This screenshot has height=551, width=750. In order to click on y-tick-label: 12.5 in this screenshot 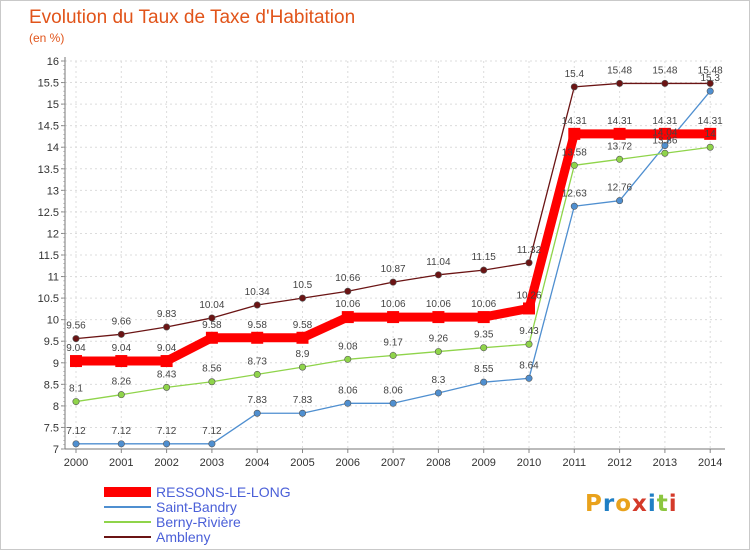, I will do `click(48, 213)`.